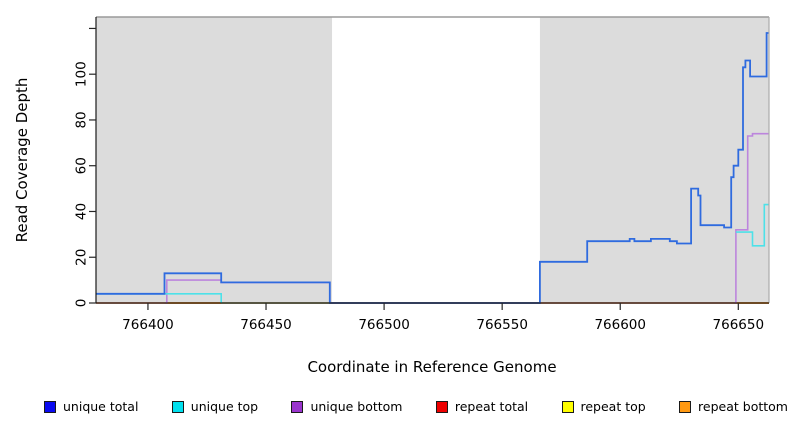 The height and width of the screenshot is (432, 792). I want to click on y-tick-label: 0, so click(82, 303).